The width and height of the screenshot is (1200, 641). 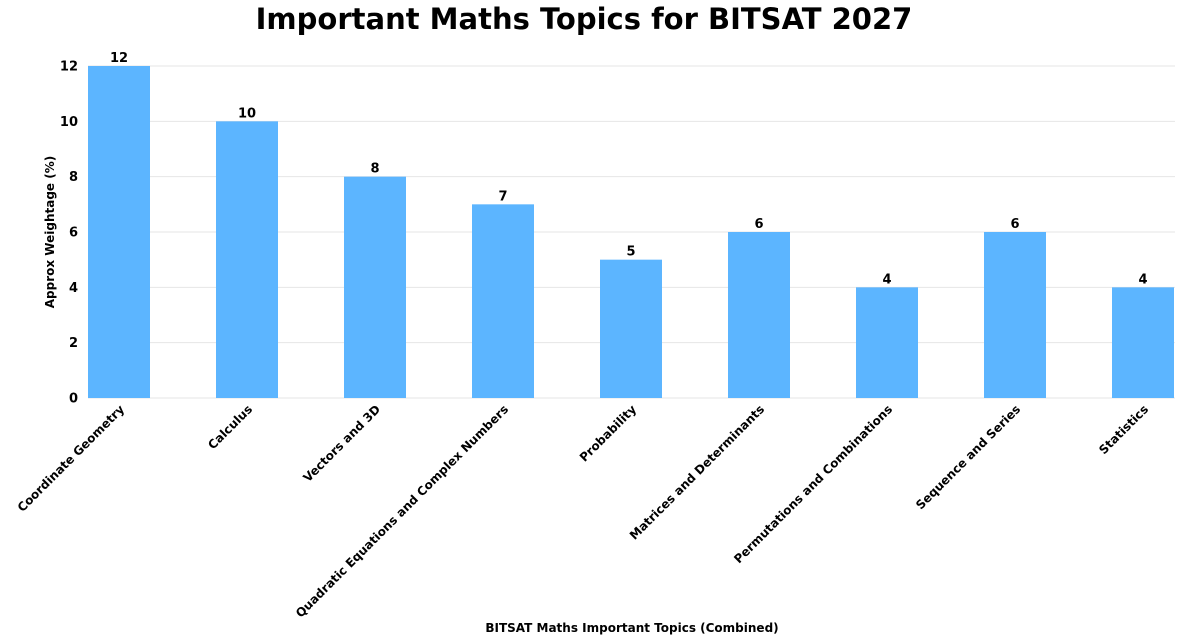 What do you see at coordinates (119, 58) in the screenshot?
I see `data-label: 12` at bounding box center [119, 58].